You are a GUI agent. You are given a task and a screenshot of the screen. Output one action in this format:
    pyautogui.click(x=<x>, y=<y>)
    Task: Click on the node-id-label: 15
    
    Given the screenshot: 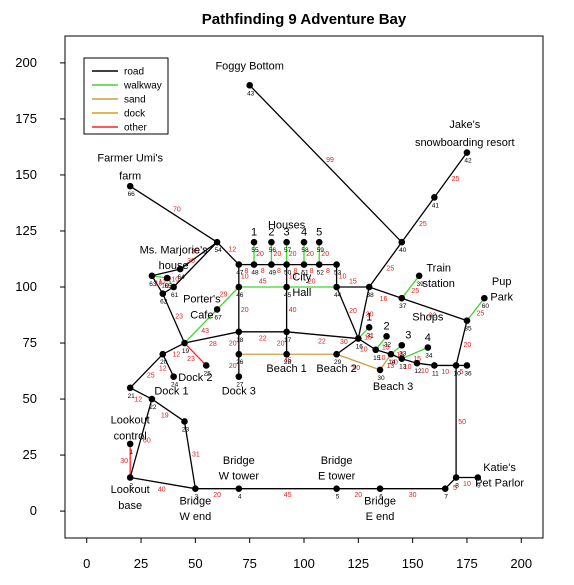 What is the action you would take?
    pyautogui.click(x=377, y=358)
    